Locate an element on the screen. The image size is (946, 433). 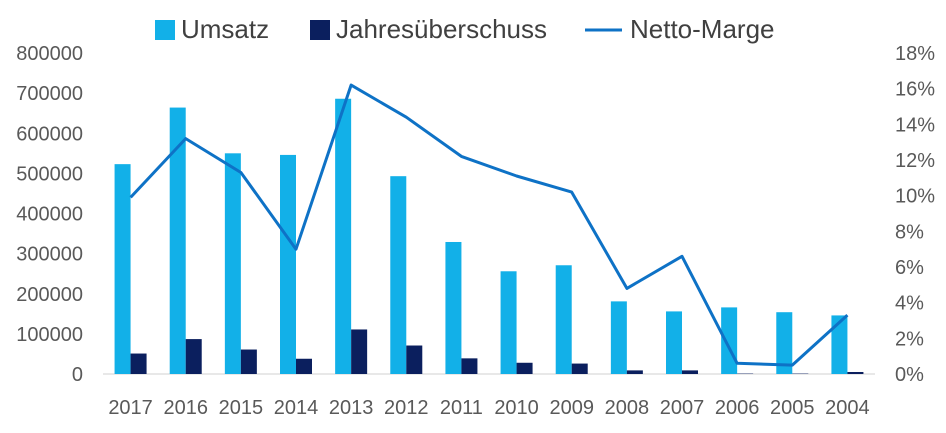
x-tick-label: 2015 is located at coordinates (241, 408).